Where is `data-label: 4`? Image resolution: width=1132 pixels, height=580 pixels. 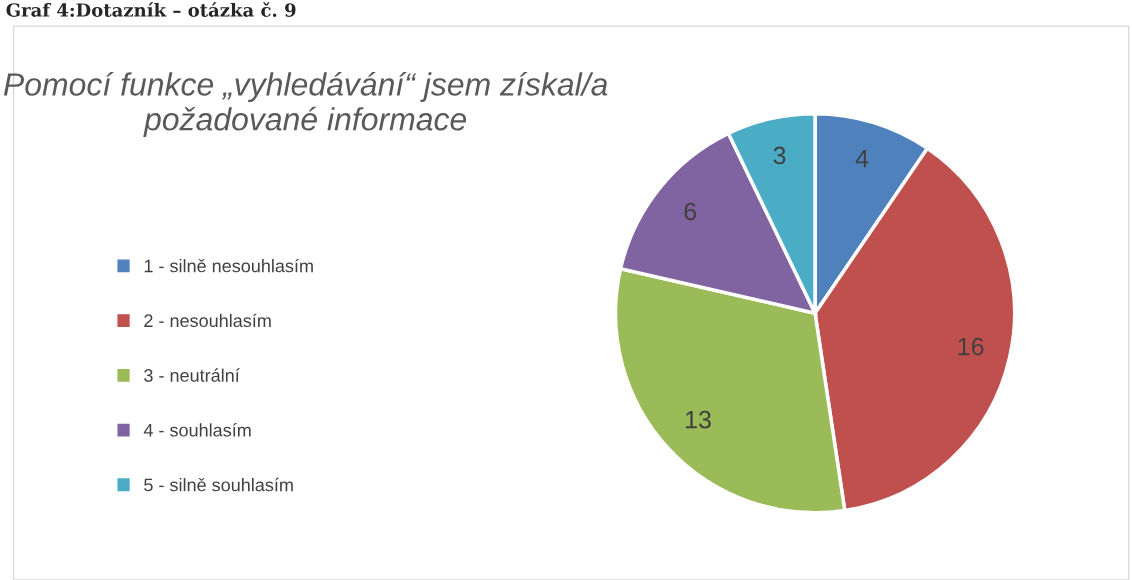 data-label: 4 is located at coordinates (862, 158).